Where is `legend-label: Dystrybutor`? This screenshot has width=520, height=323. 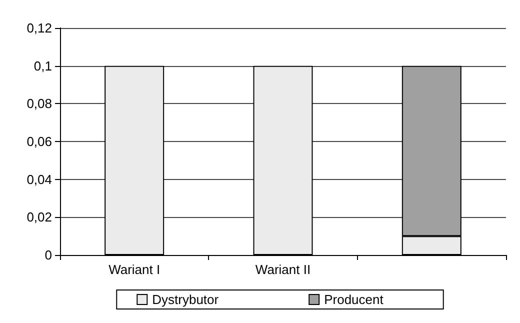
legend-label: Dystrybutor is located at coordinates (186, 299).